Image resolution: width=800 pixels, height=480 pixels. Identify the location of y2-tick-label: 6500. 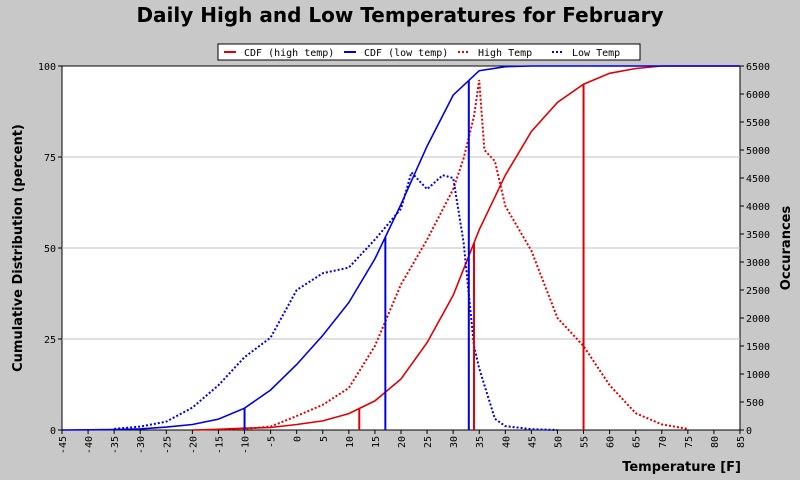
(758, 67).